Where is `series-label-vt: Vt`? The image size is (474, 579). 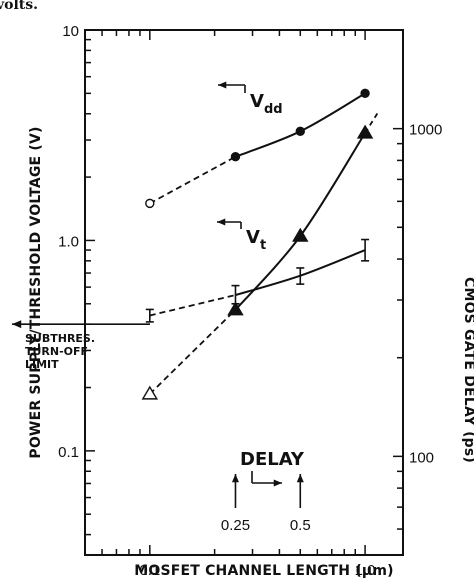
series-label-vt: Vt is located at coordinates (256, 240).